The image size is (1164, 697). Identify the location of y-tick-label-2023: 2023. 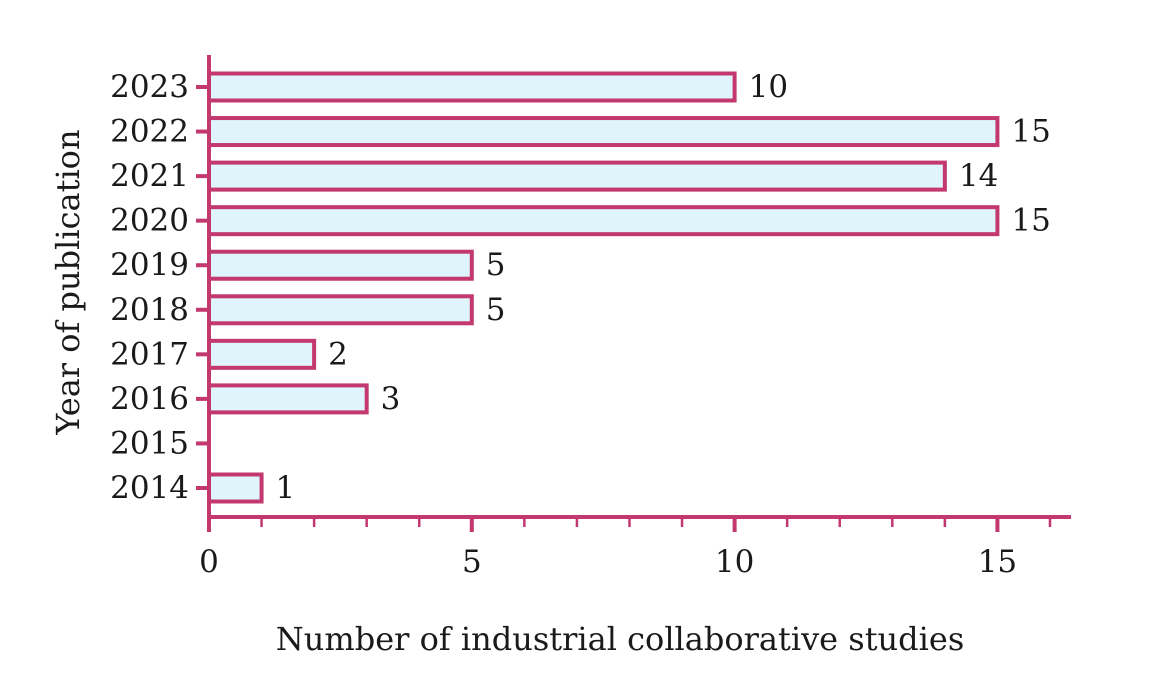
(149, 87).